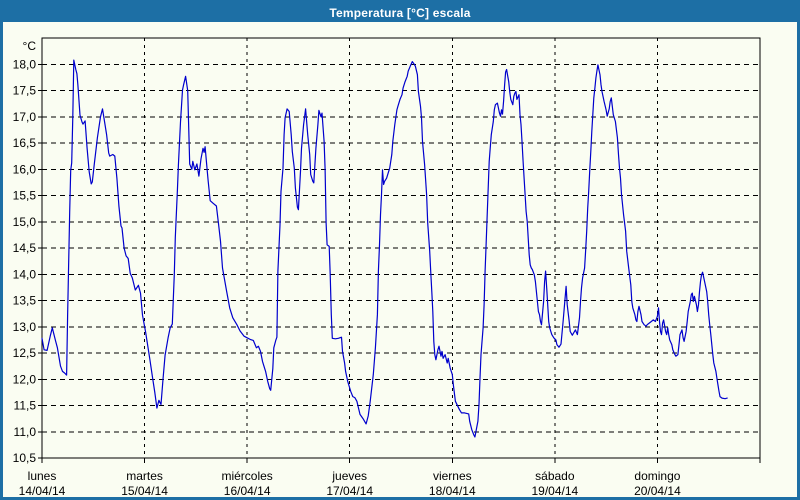  I want to click on window-title: Temperatura [°C] escala, so click(400, 12).